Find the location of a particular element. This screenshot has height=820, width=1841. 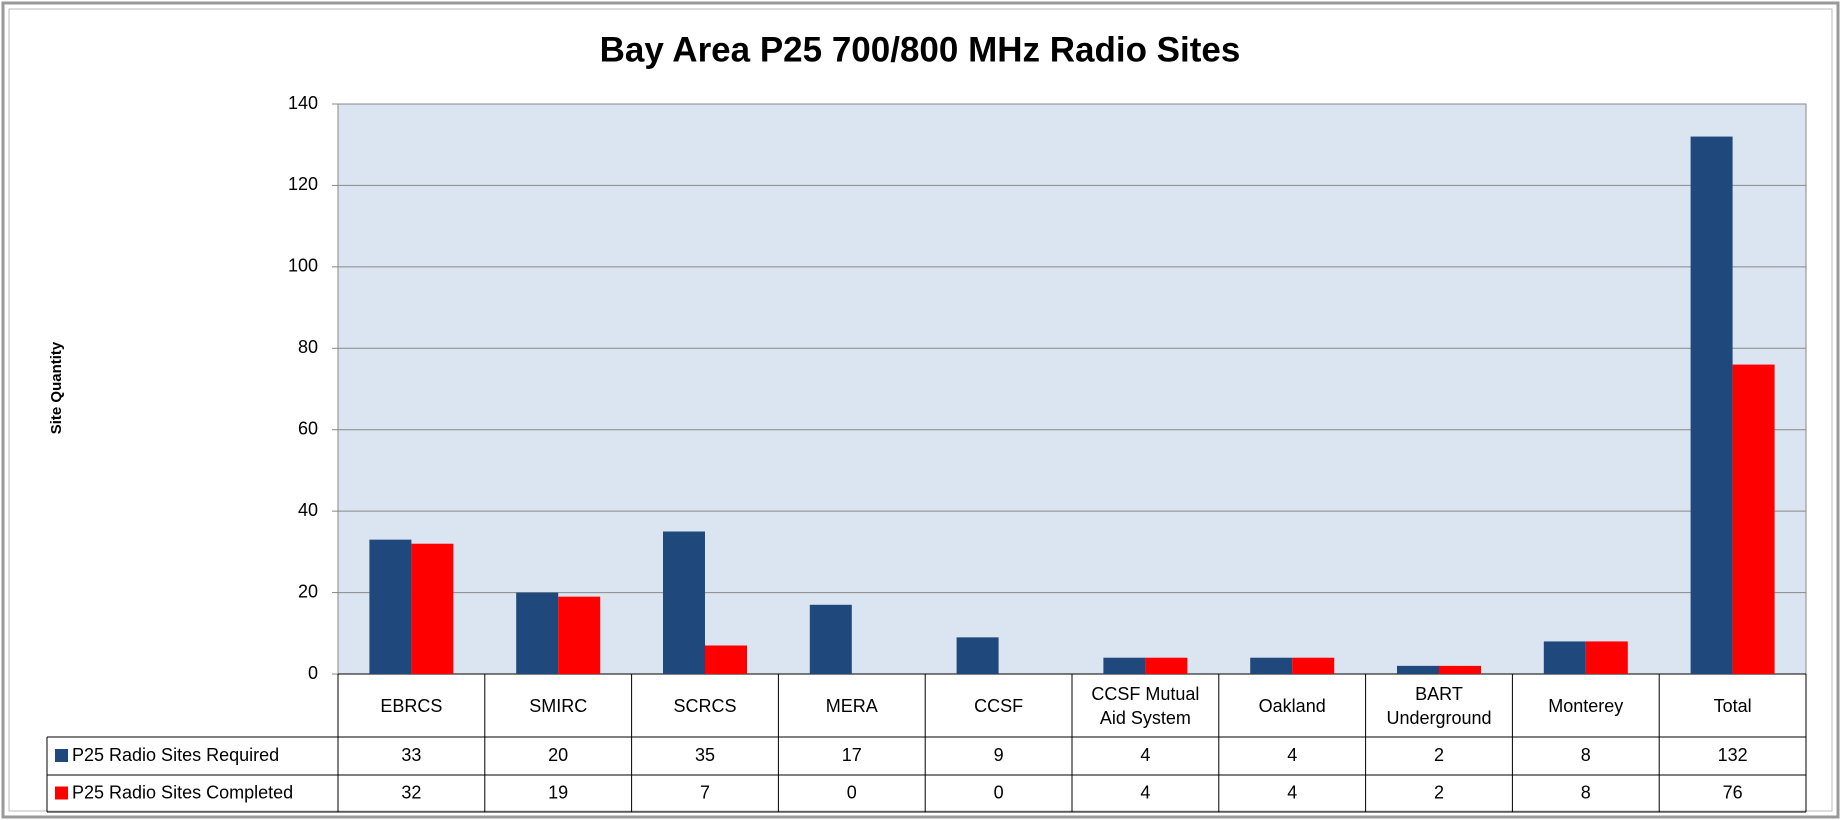

category-label: Total is located at coordinates (1732, 705).